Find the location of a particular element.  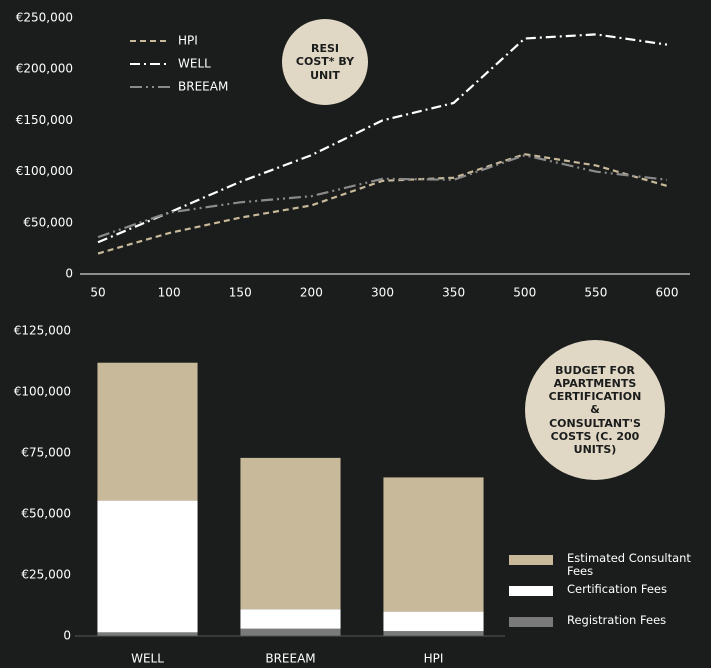

legend-label-box: Estimated Consultant Fees is located at coordinates (629, 565).